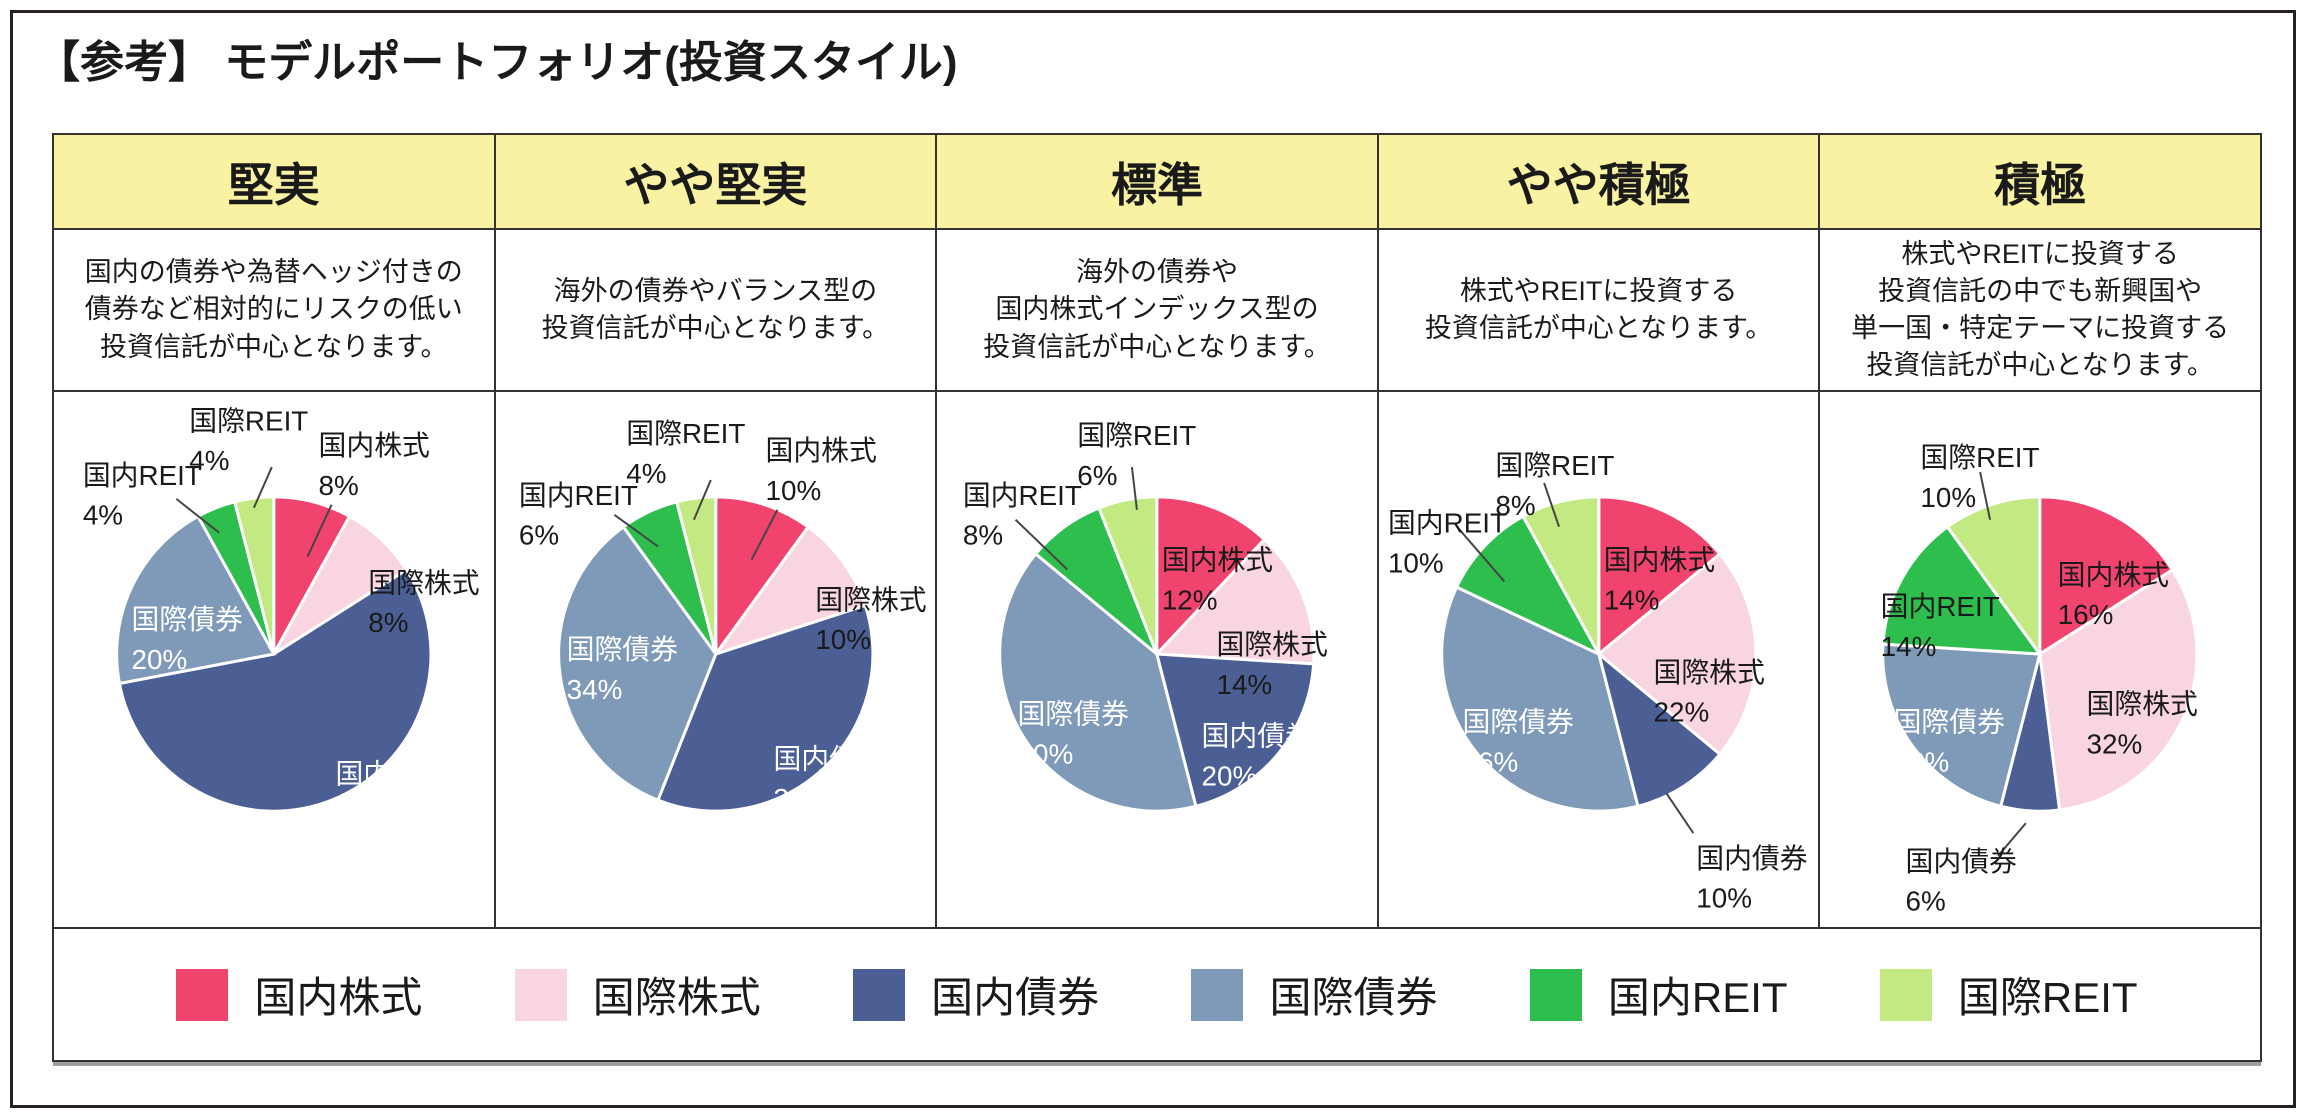 The image size is (2308, 1120). I want to click on legend-item: 国際株式, so click(637, 994).